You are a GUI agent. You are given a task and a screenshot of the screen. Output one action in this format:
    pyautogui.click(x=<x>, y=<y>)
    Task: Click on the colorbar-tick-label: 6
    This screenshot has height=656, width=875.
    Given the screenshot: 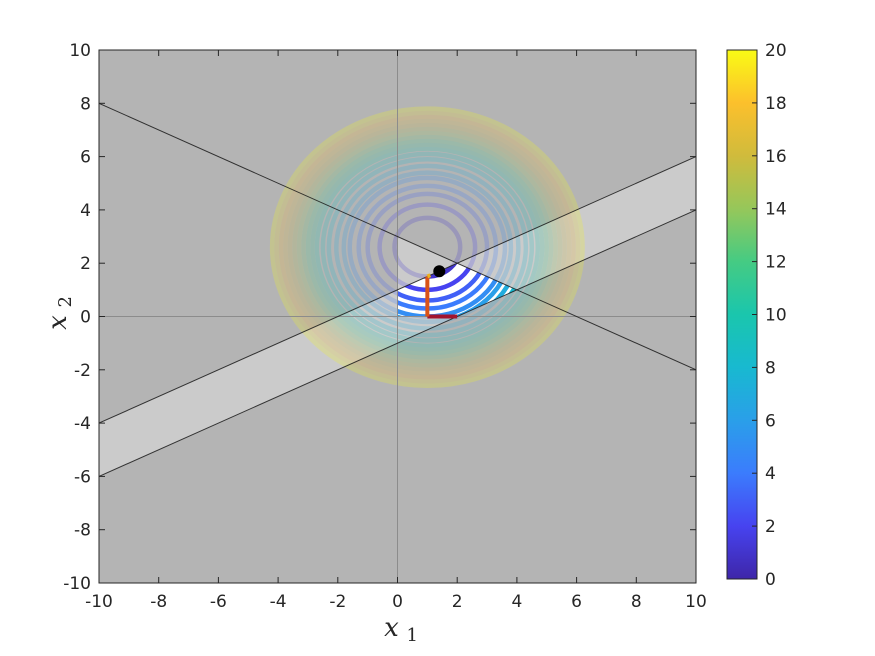 What is the action you would take?
    pyautogui.click(x=770, y=421)
    